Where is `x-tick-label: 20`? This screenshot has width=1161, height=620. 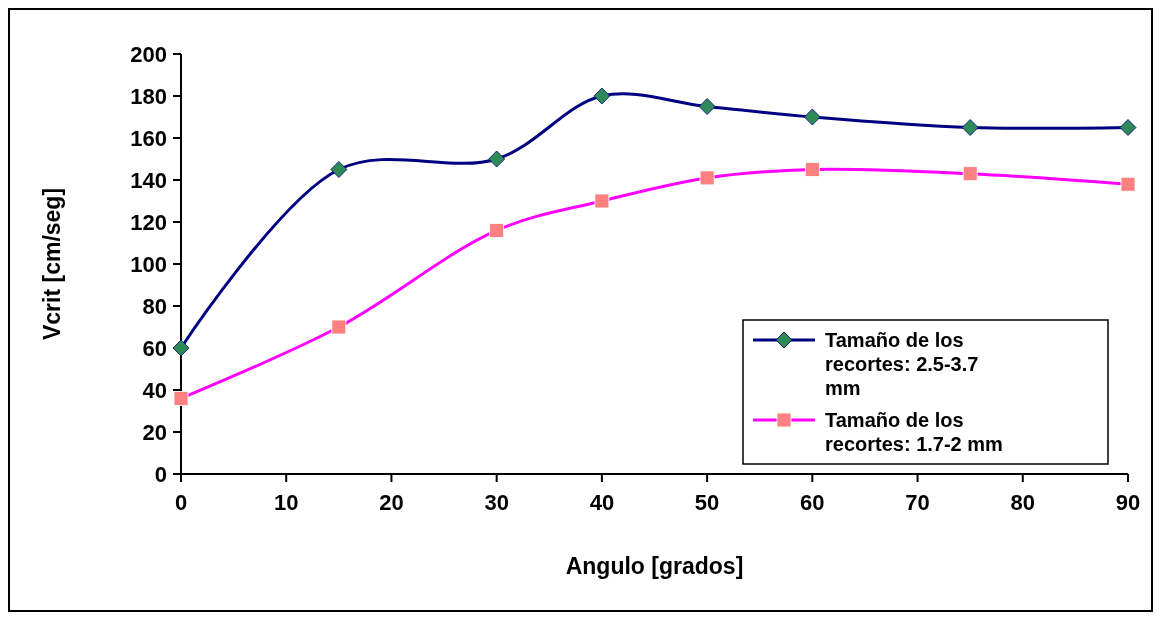 x-tick-label: 20 is located at coordinates (391, 502).